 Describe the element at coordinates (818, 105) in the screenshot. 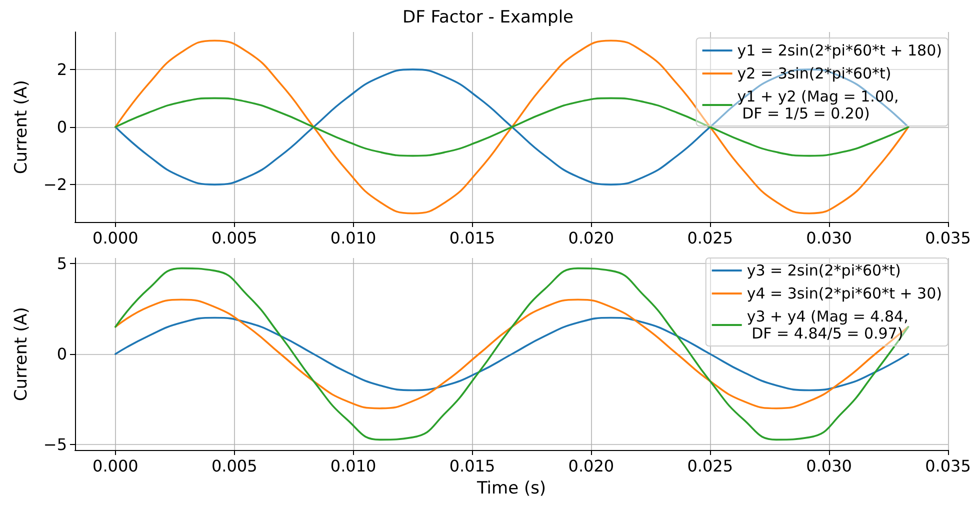

I see `legend-label: y1 + y2 (Mag = 1.00, DF = 1/5 = 0.20)` at that location.